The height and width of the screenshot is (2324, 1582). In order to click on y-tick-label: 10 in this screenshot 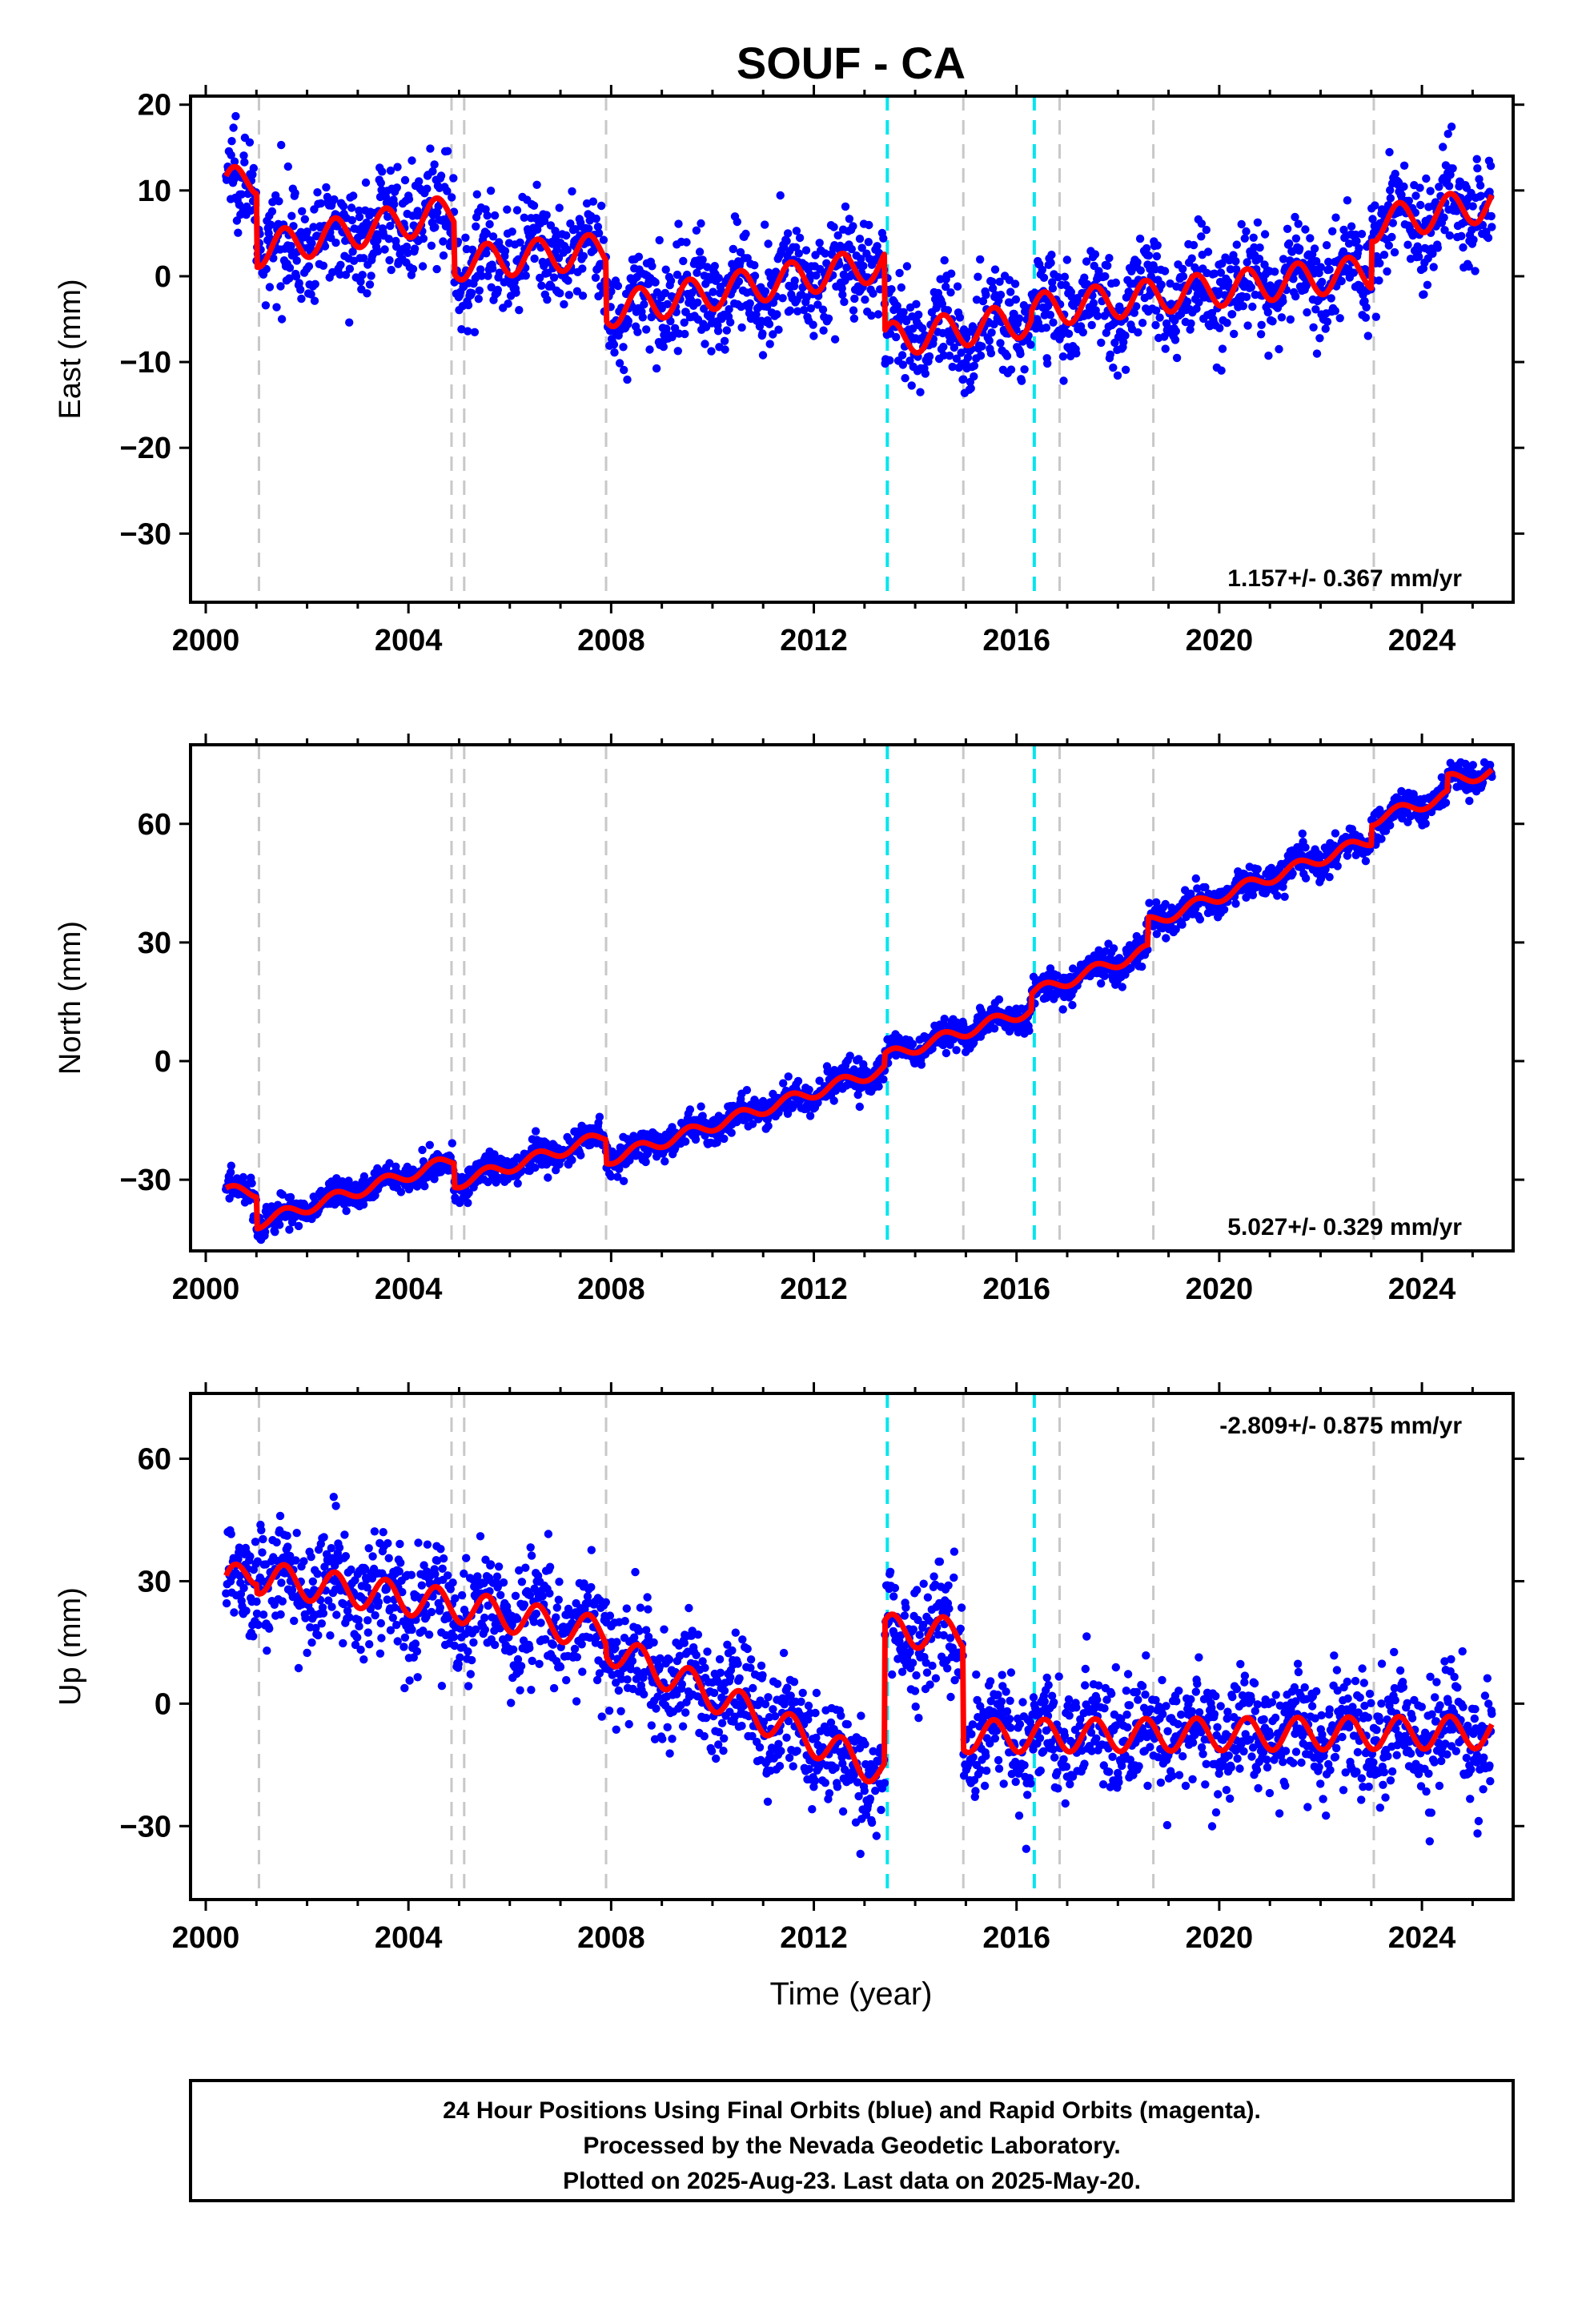, I will do `click(154, 191)`.